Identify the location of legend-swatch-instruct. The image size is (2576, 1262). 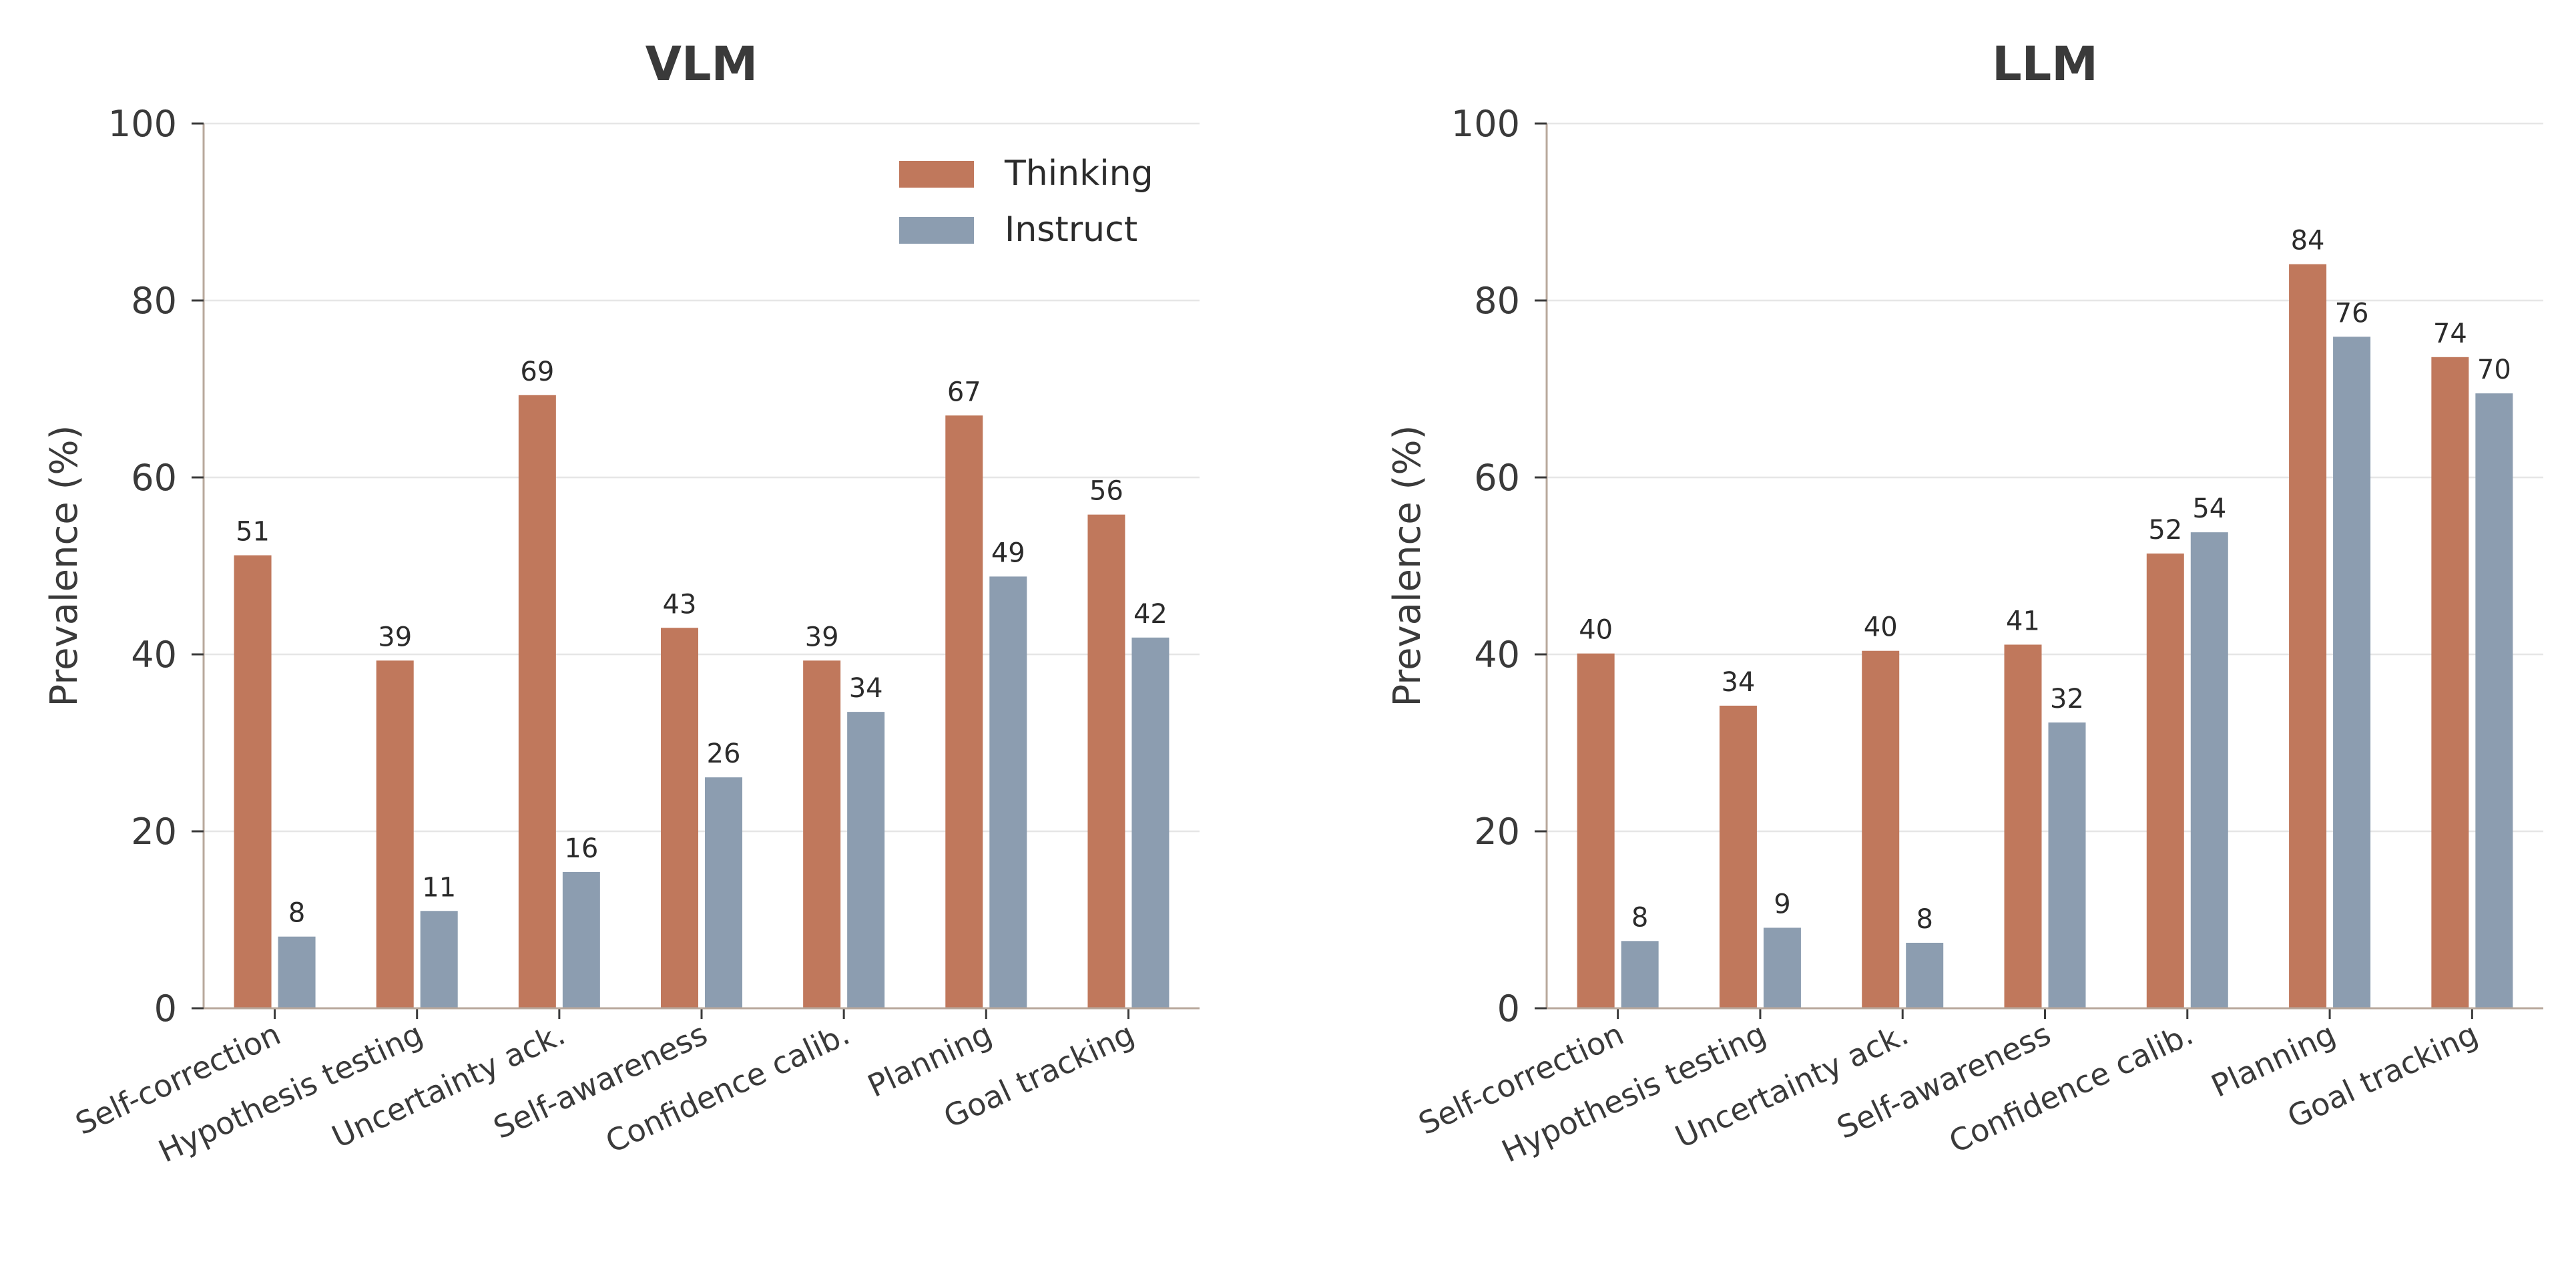
(936, 230).